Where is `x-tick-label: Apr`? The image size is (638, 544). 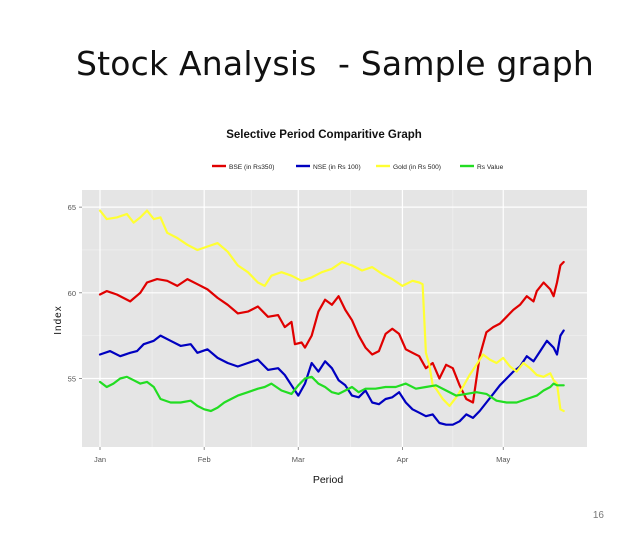 x-tick-label: Apr is located at coordinates (403, 459).